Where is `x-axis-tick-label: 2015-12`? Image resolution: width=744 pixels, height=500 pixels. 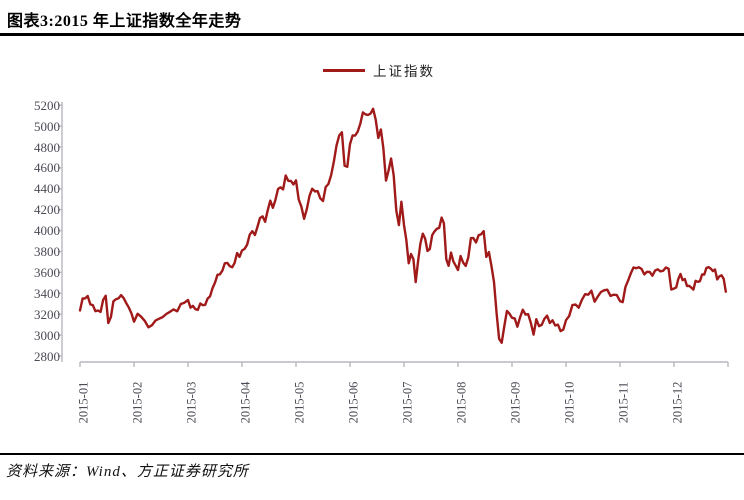 x-axis-tick-label: 2015-12 is located at coordinates (677, 402).